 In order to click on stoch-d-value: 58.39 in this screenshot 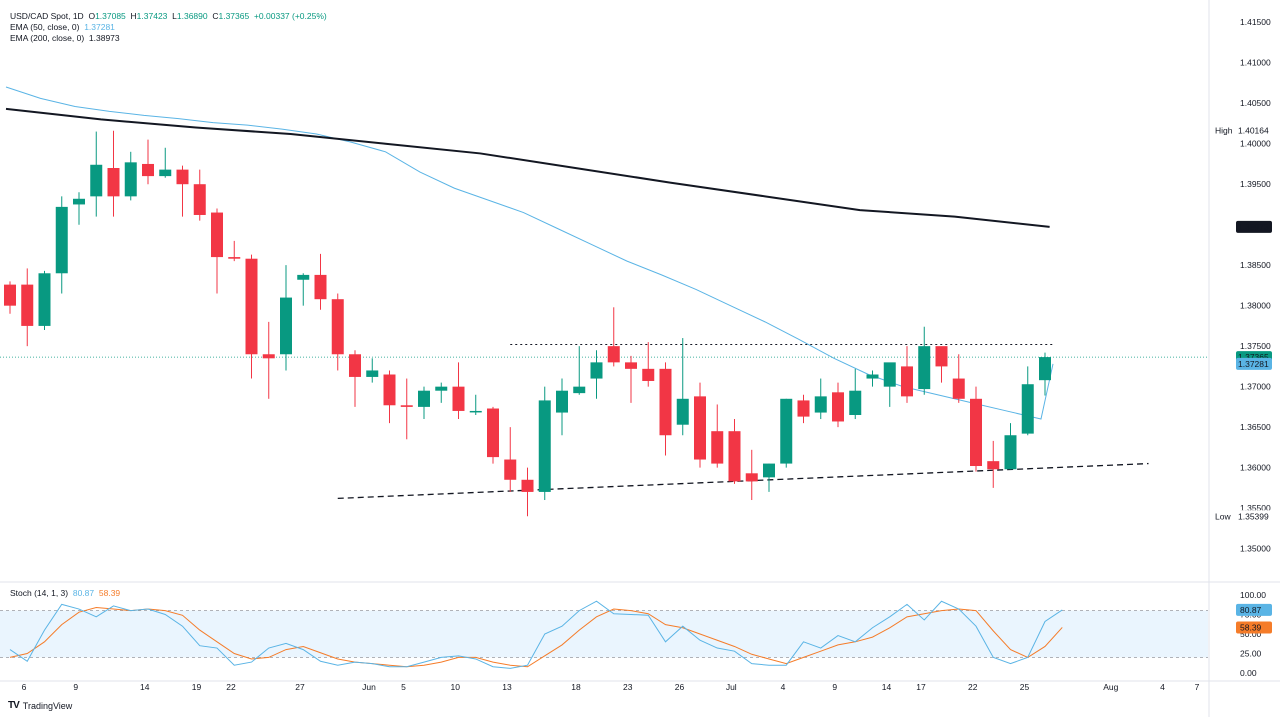, I will do `click(109, 593)`.